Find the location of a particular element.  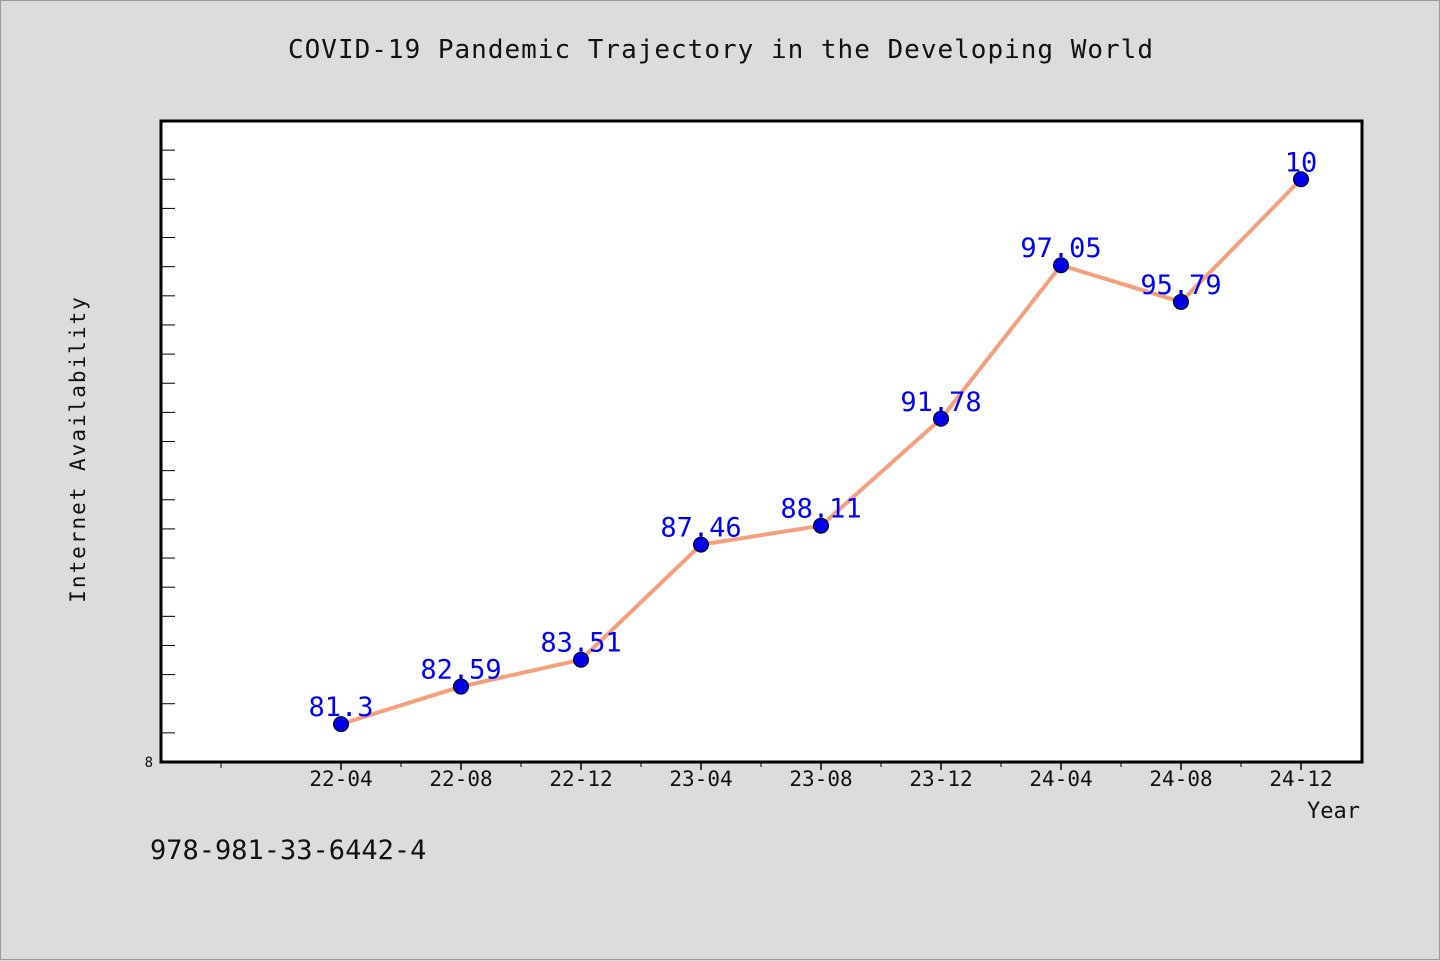

x-tick-label: 22-08 is located at coordinates (460, 779).